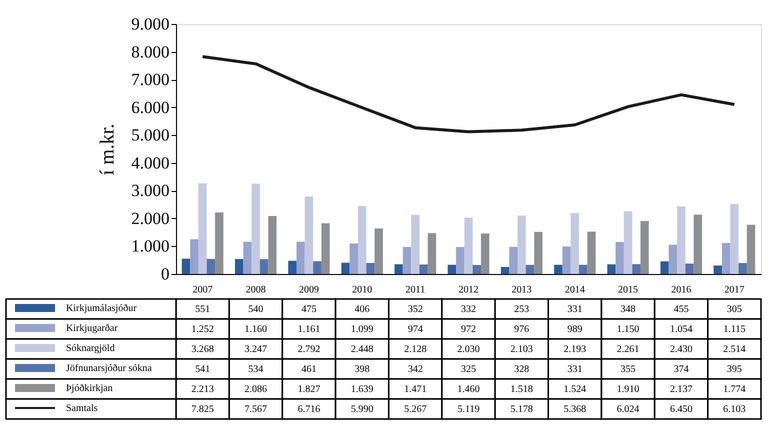 This screenshot has height=442, width=774. What do you see at coordinates (522, 290) in the screenshot?
I see `x-tick-label: 2013` at bounding box center [522, 290].